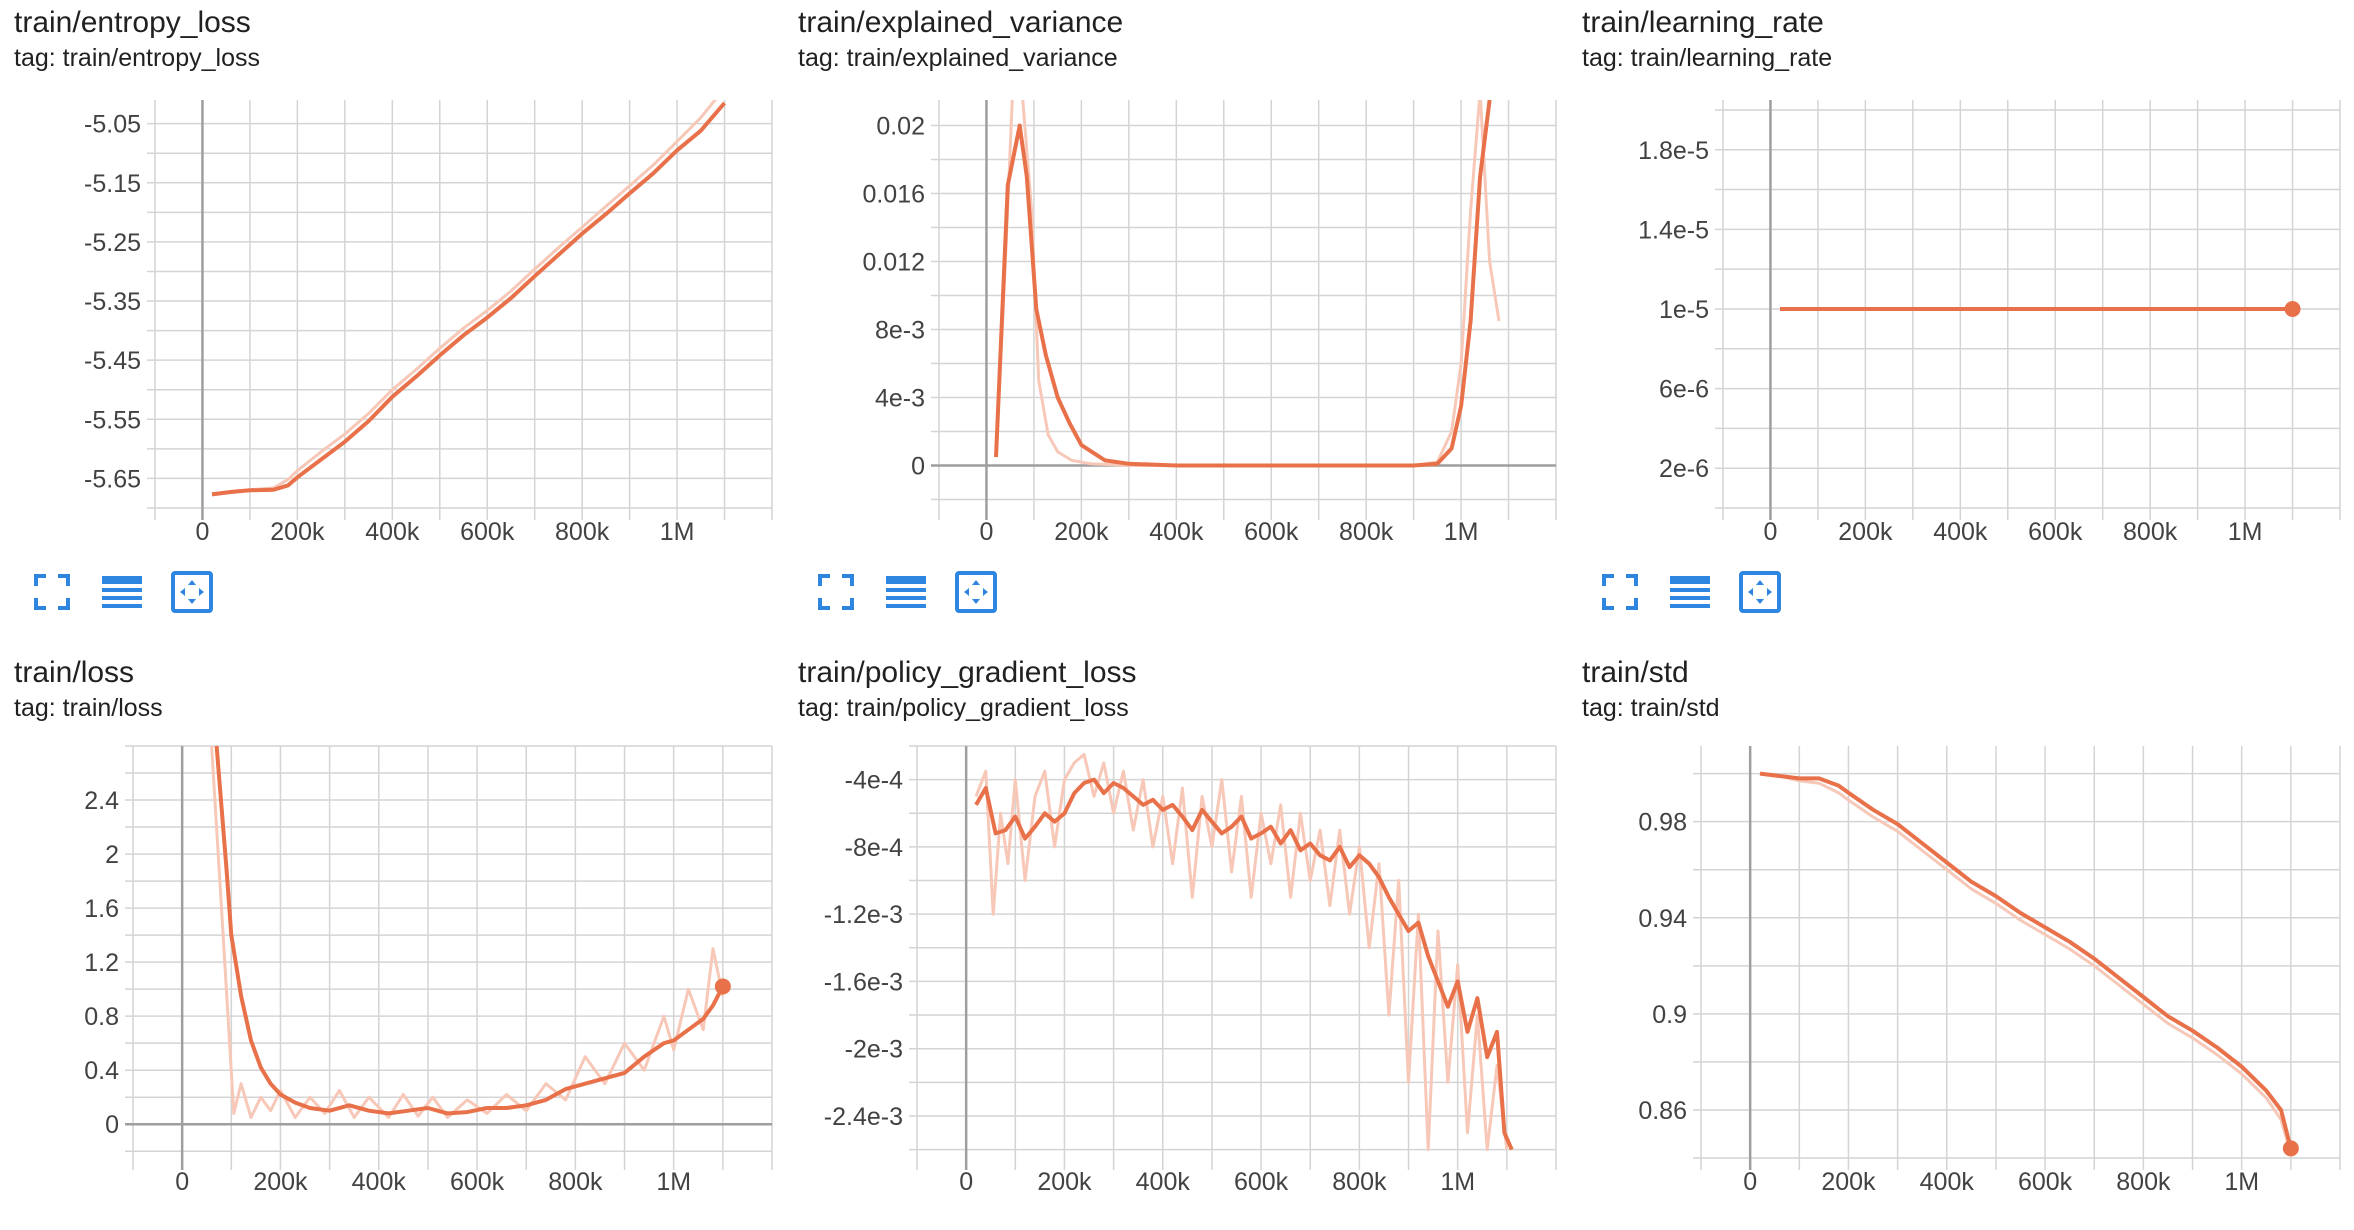 This screenshot has width=2354, height=1230. I want to click on y-tick-label: 1.2, so click(101, 963).